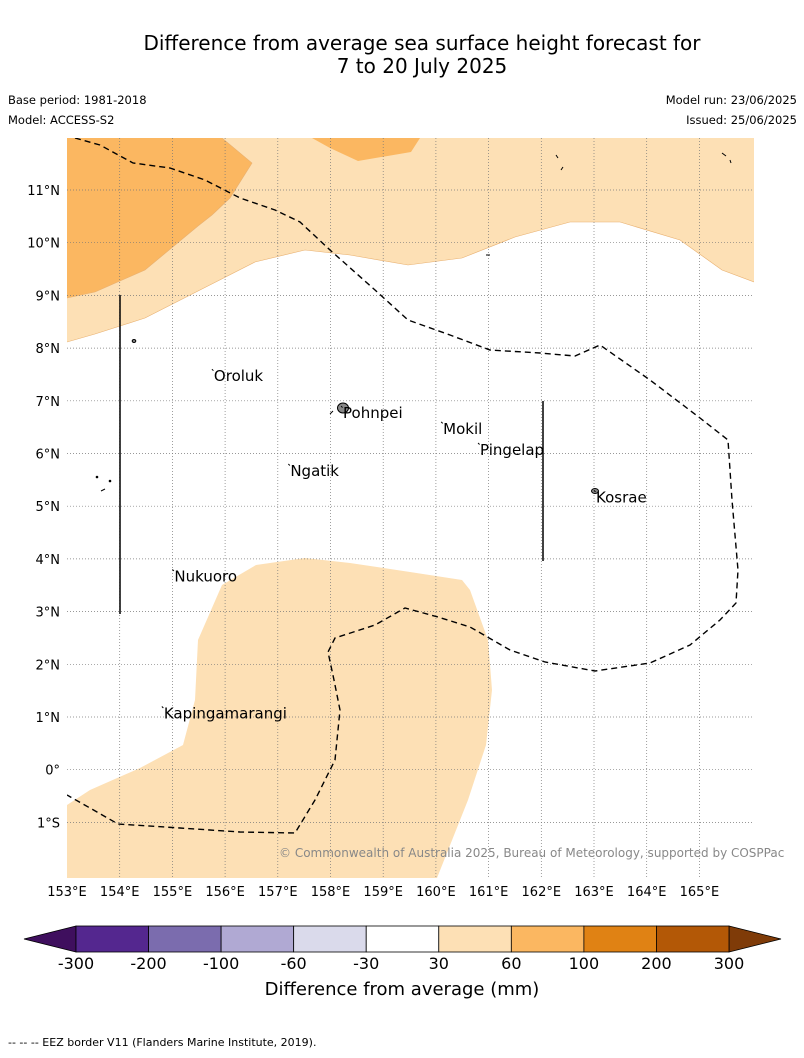  Describe the element at coordinates (221, 963) in the screenshot. I see `colorbar-tick-label: -100` at that location.